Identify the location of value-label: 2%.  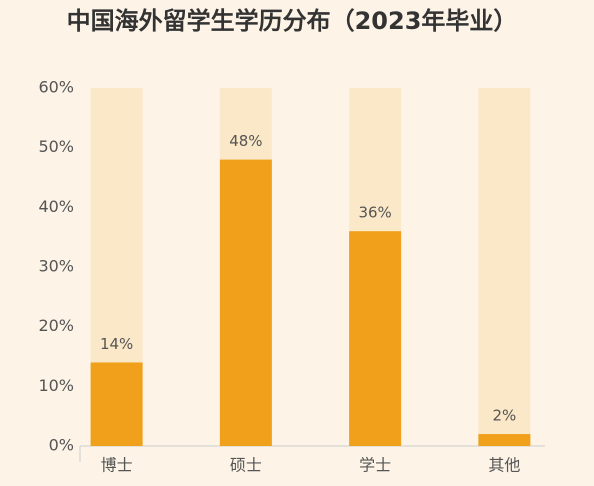
(504, 416).